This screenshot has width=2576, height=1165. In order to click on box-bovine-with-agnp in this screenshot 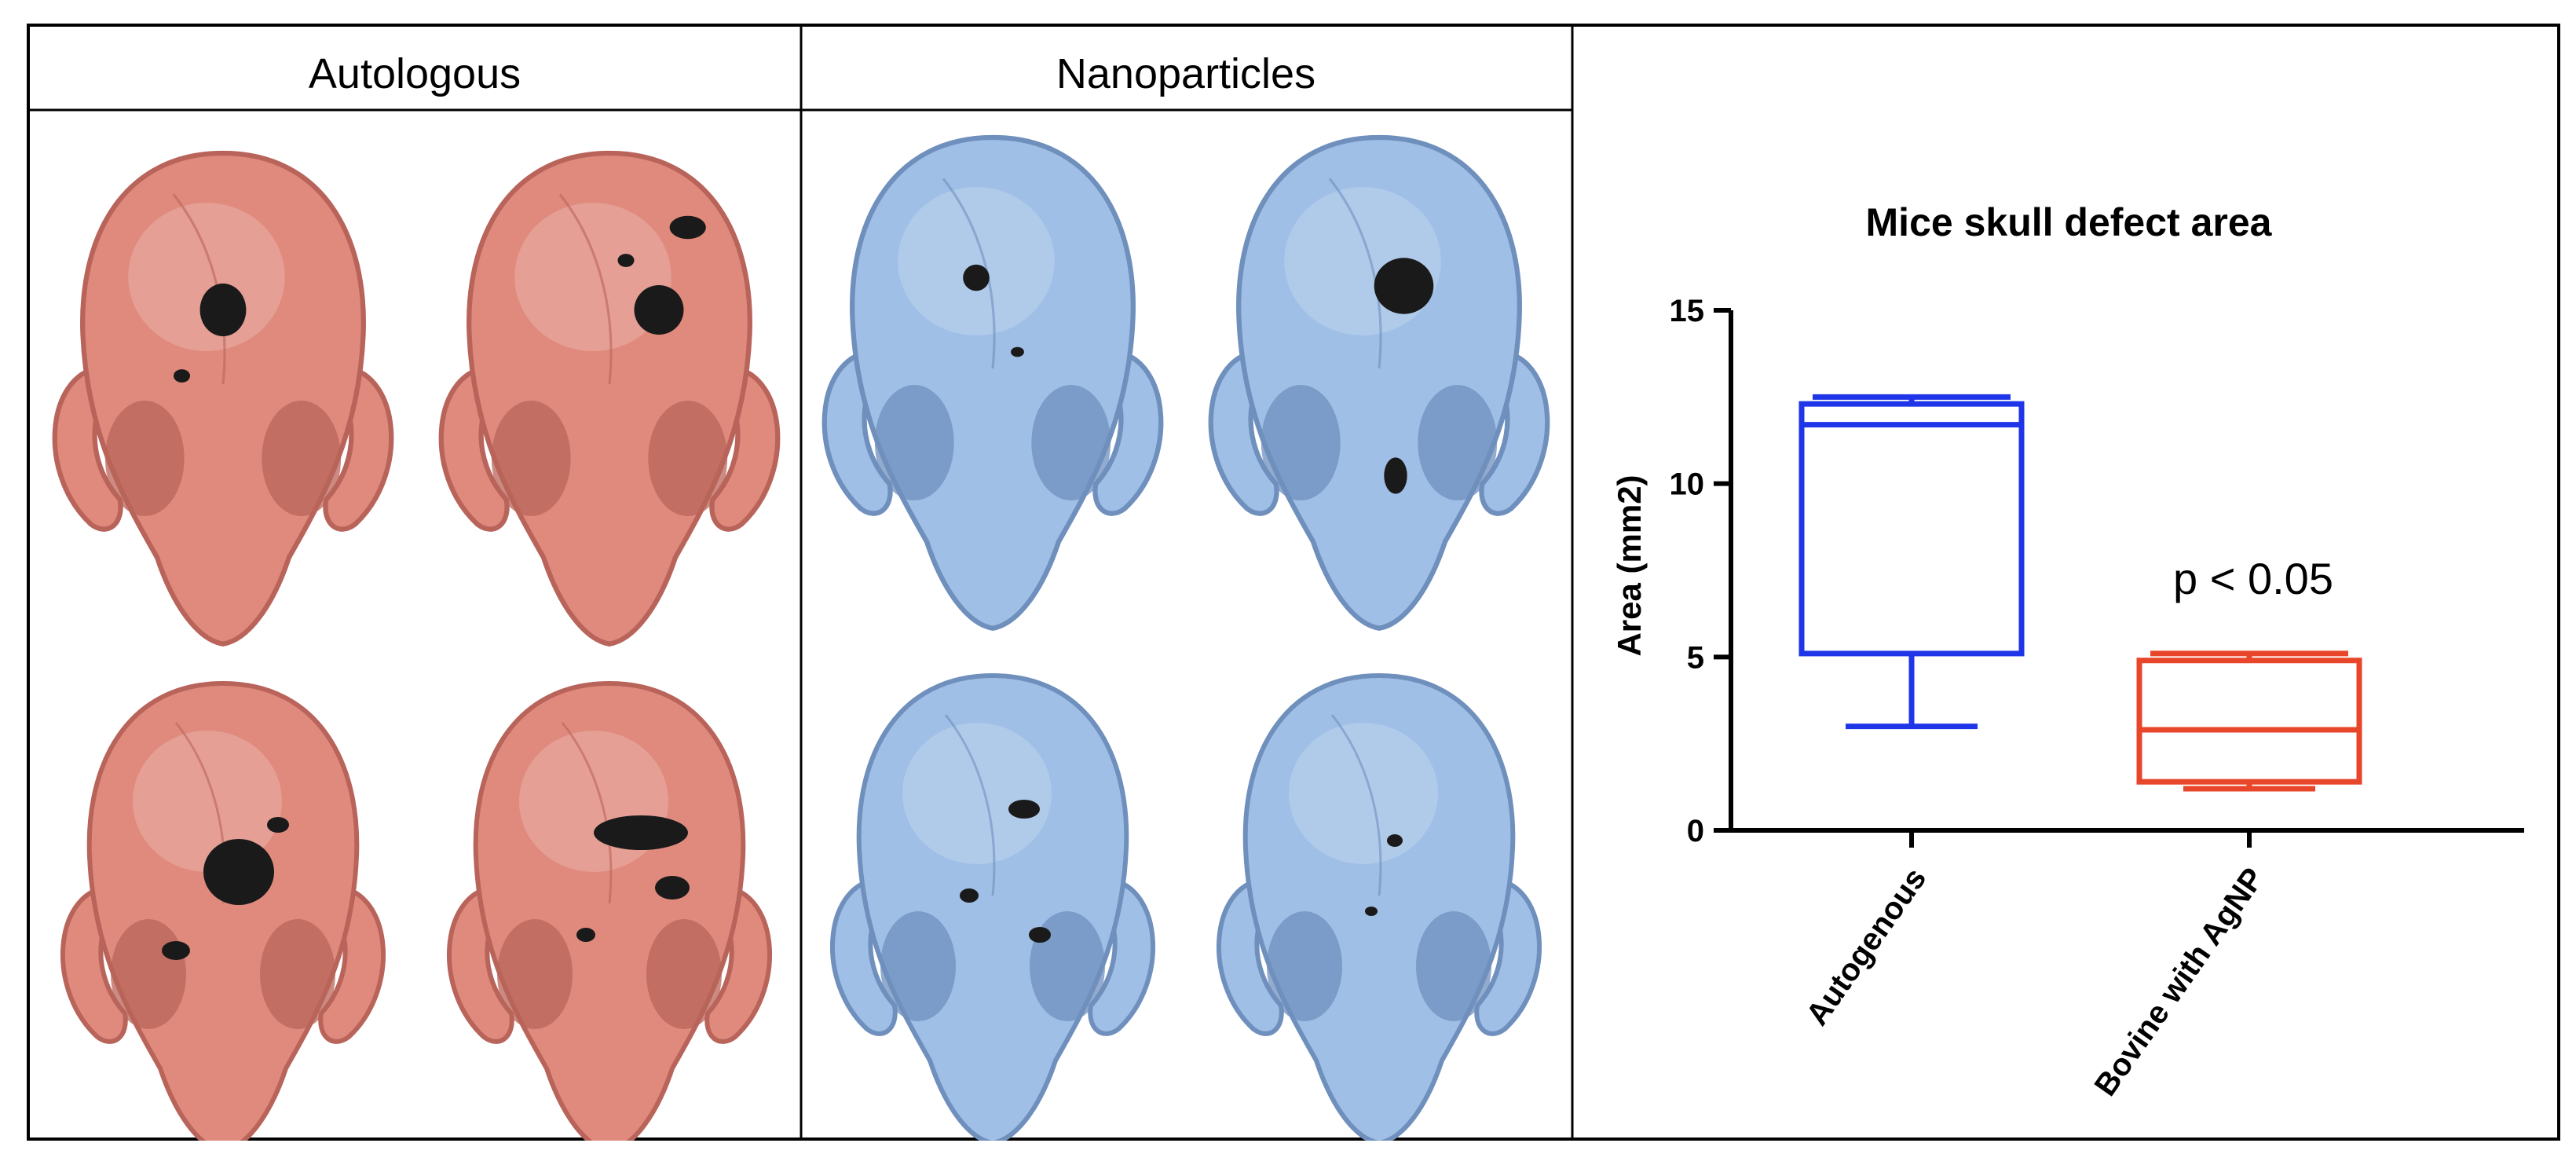, I will do `click(2249, 721)`.